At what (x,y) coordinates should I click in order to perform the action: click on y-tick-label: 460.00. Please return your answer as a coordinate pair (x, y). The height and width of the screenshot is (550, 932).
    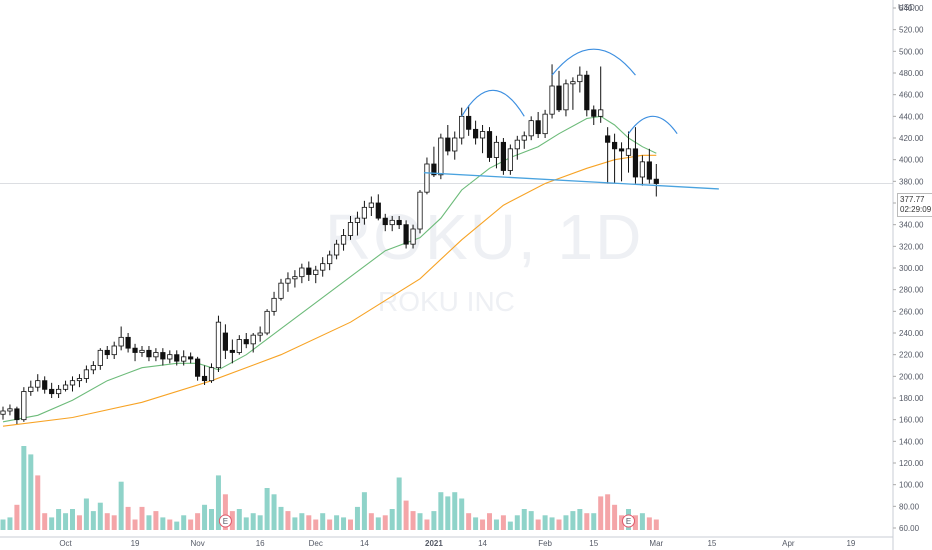
    Looking at the image, I should click on (911, 95).